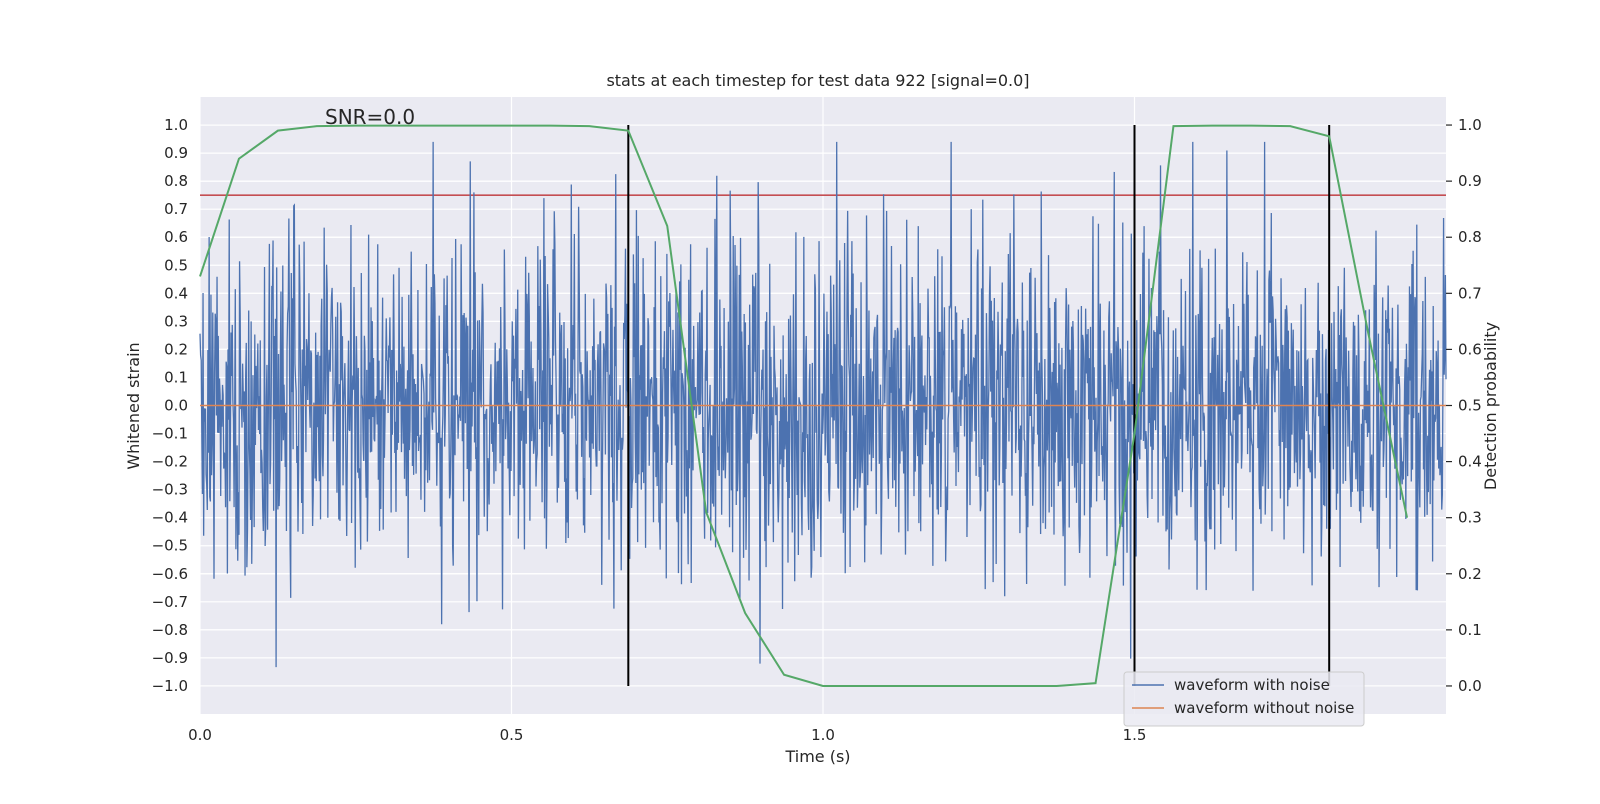  I want to click on y2-axis-title: Detection probability, so click(1490, 406).